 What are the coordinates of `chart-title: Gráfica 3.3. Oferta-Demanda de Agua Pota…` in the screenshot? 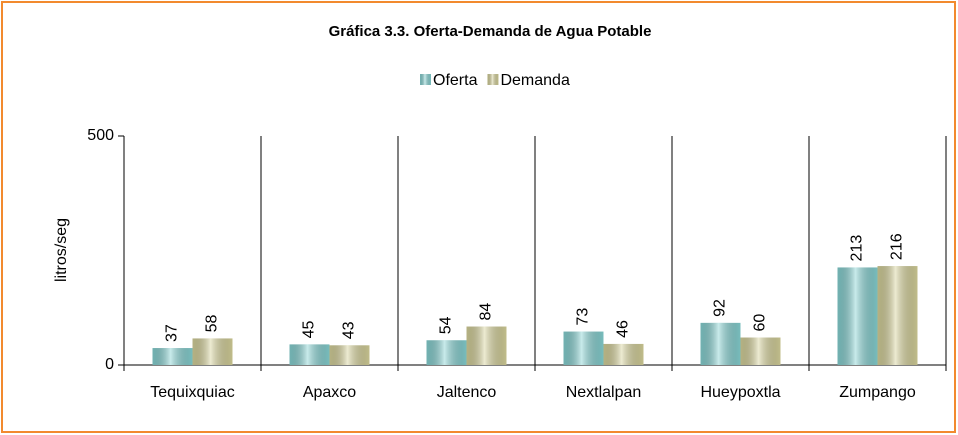 It's located at (490, 31).